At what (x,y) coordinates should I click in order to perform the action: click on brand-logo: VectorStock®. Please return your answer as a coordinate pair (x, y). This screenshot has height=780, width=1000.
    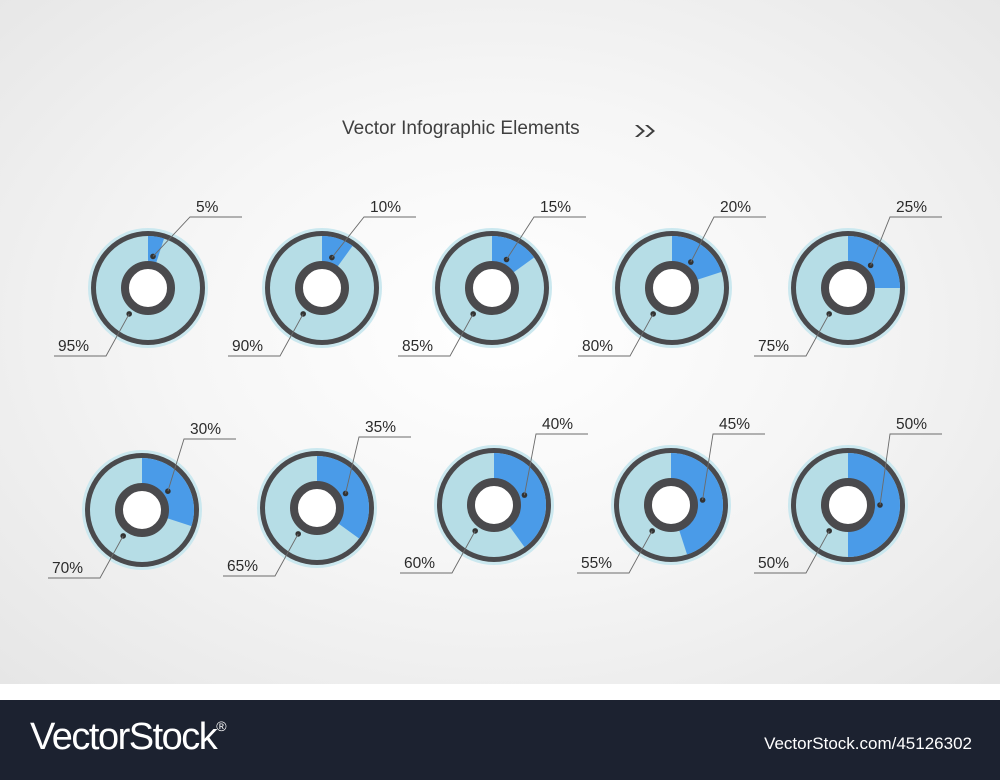
    Looking at the image, I should click on (128, 737).